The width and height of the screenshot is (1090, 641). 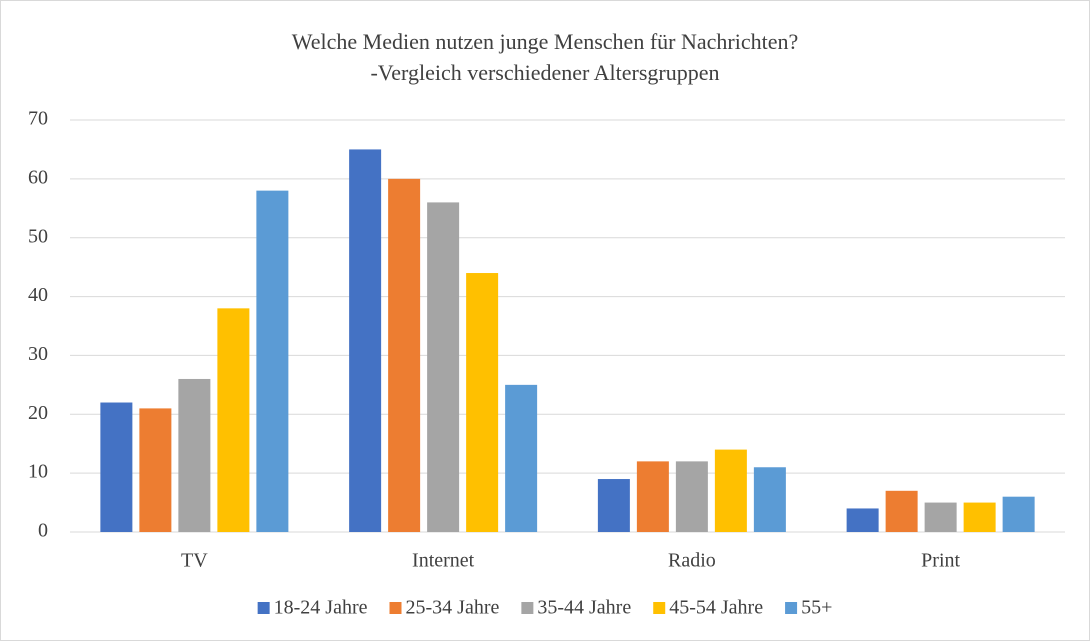 What do you see at coordinates (321, 608) in the screenshot?
I see `legend-label: 18-24 Jahre` at bounding box center [321, 608].